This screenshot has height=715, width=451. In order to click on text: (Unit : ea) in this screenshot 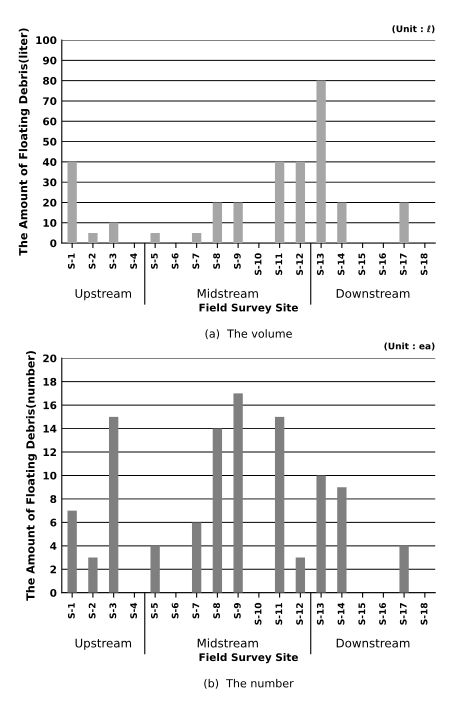, I will do `click(409, 346)`.